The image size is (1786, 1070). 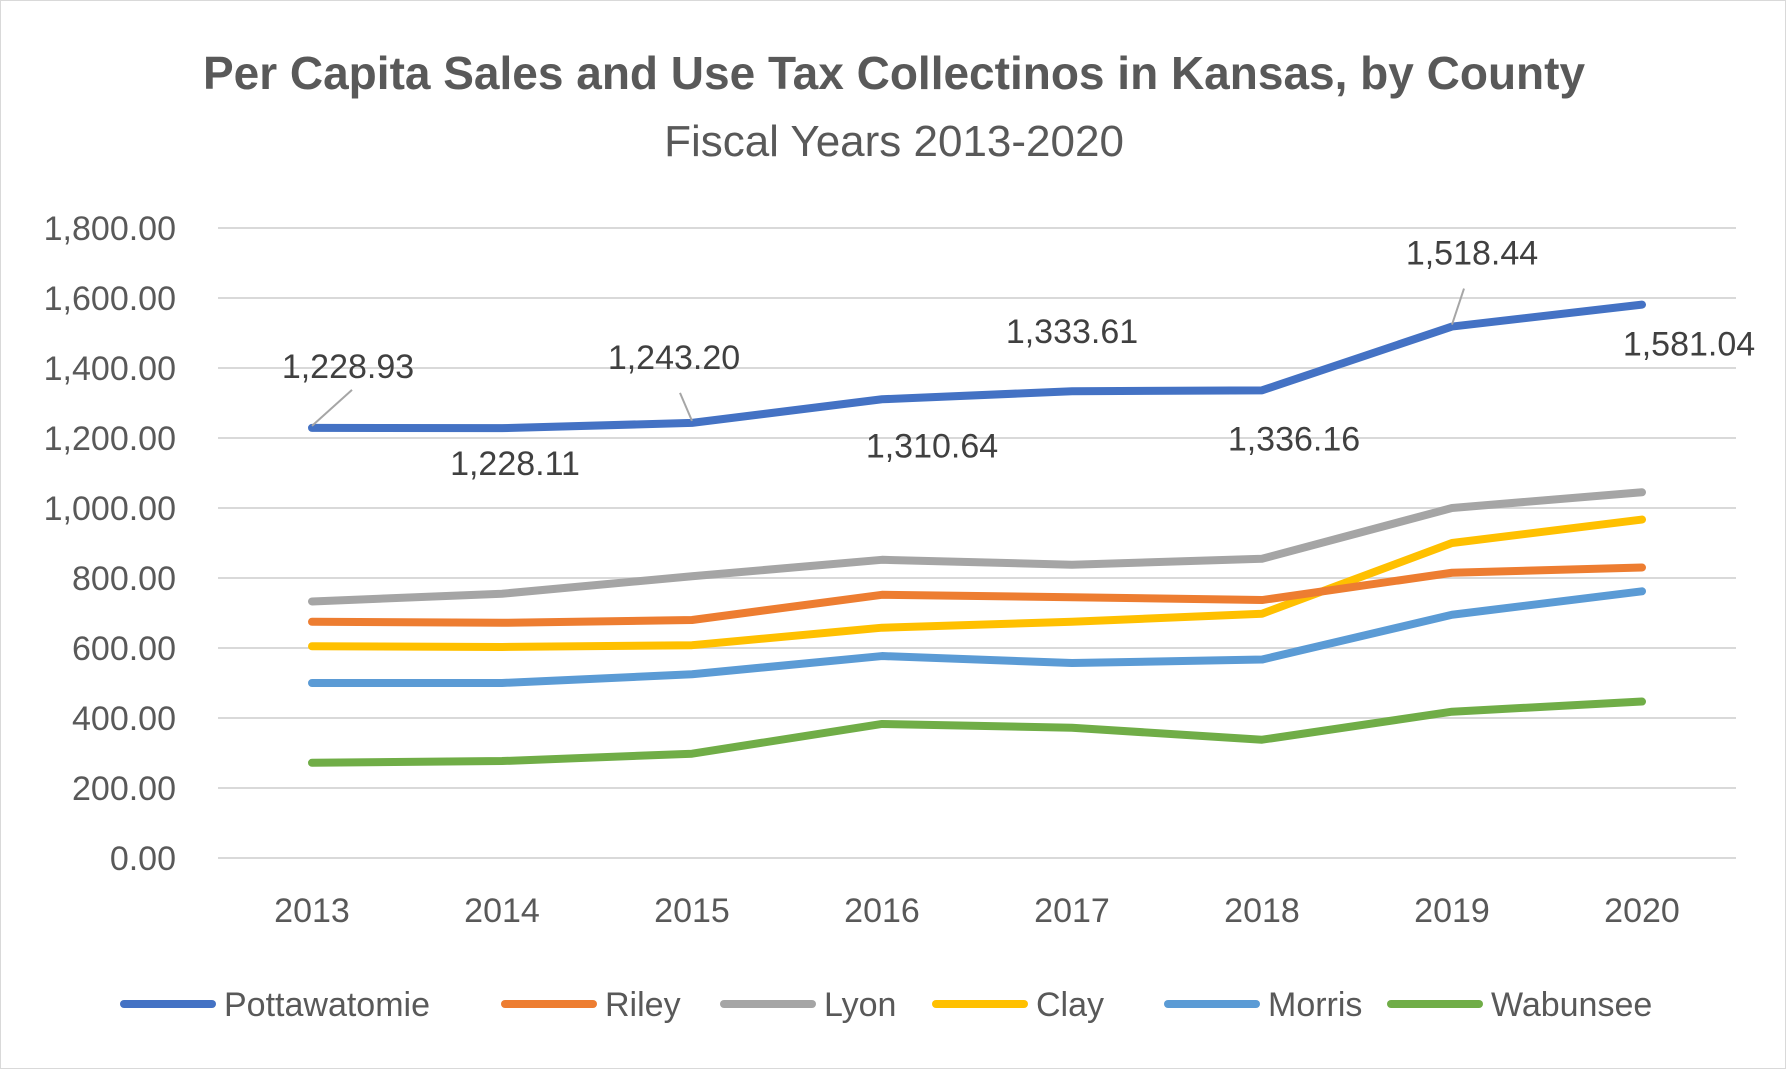 I want to click on series-line-clay, so click(x=977, y=583).